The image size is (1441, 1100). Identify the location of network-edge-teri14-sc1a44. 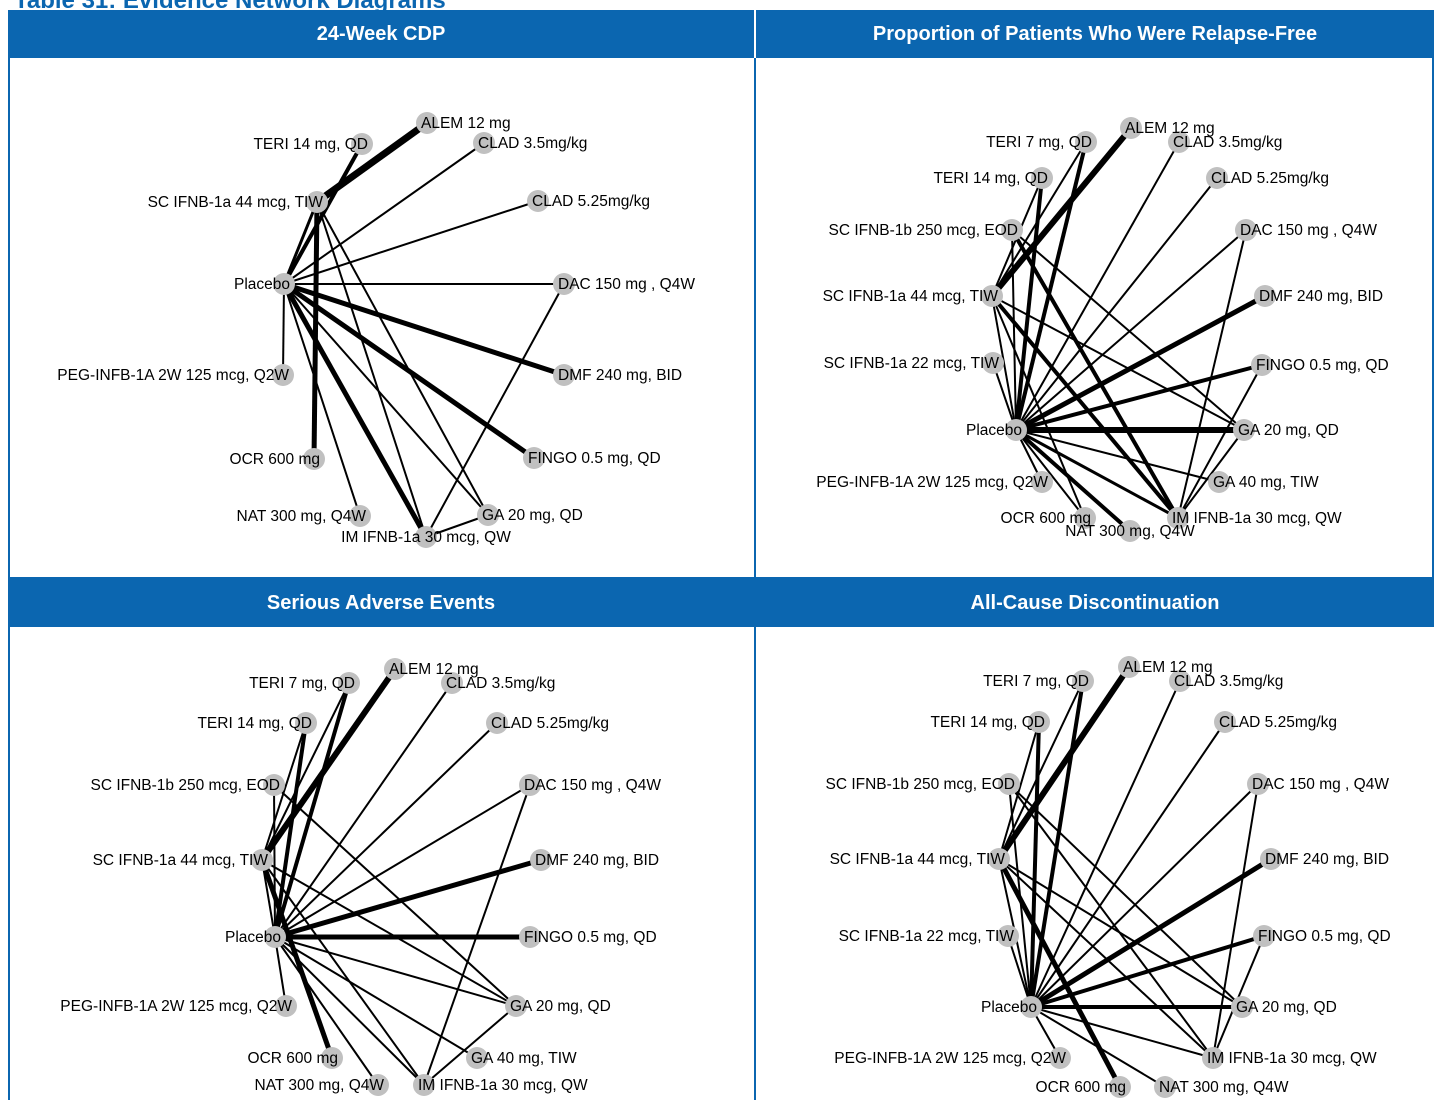
(284, 791).